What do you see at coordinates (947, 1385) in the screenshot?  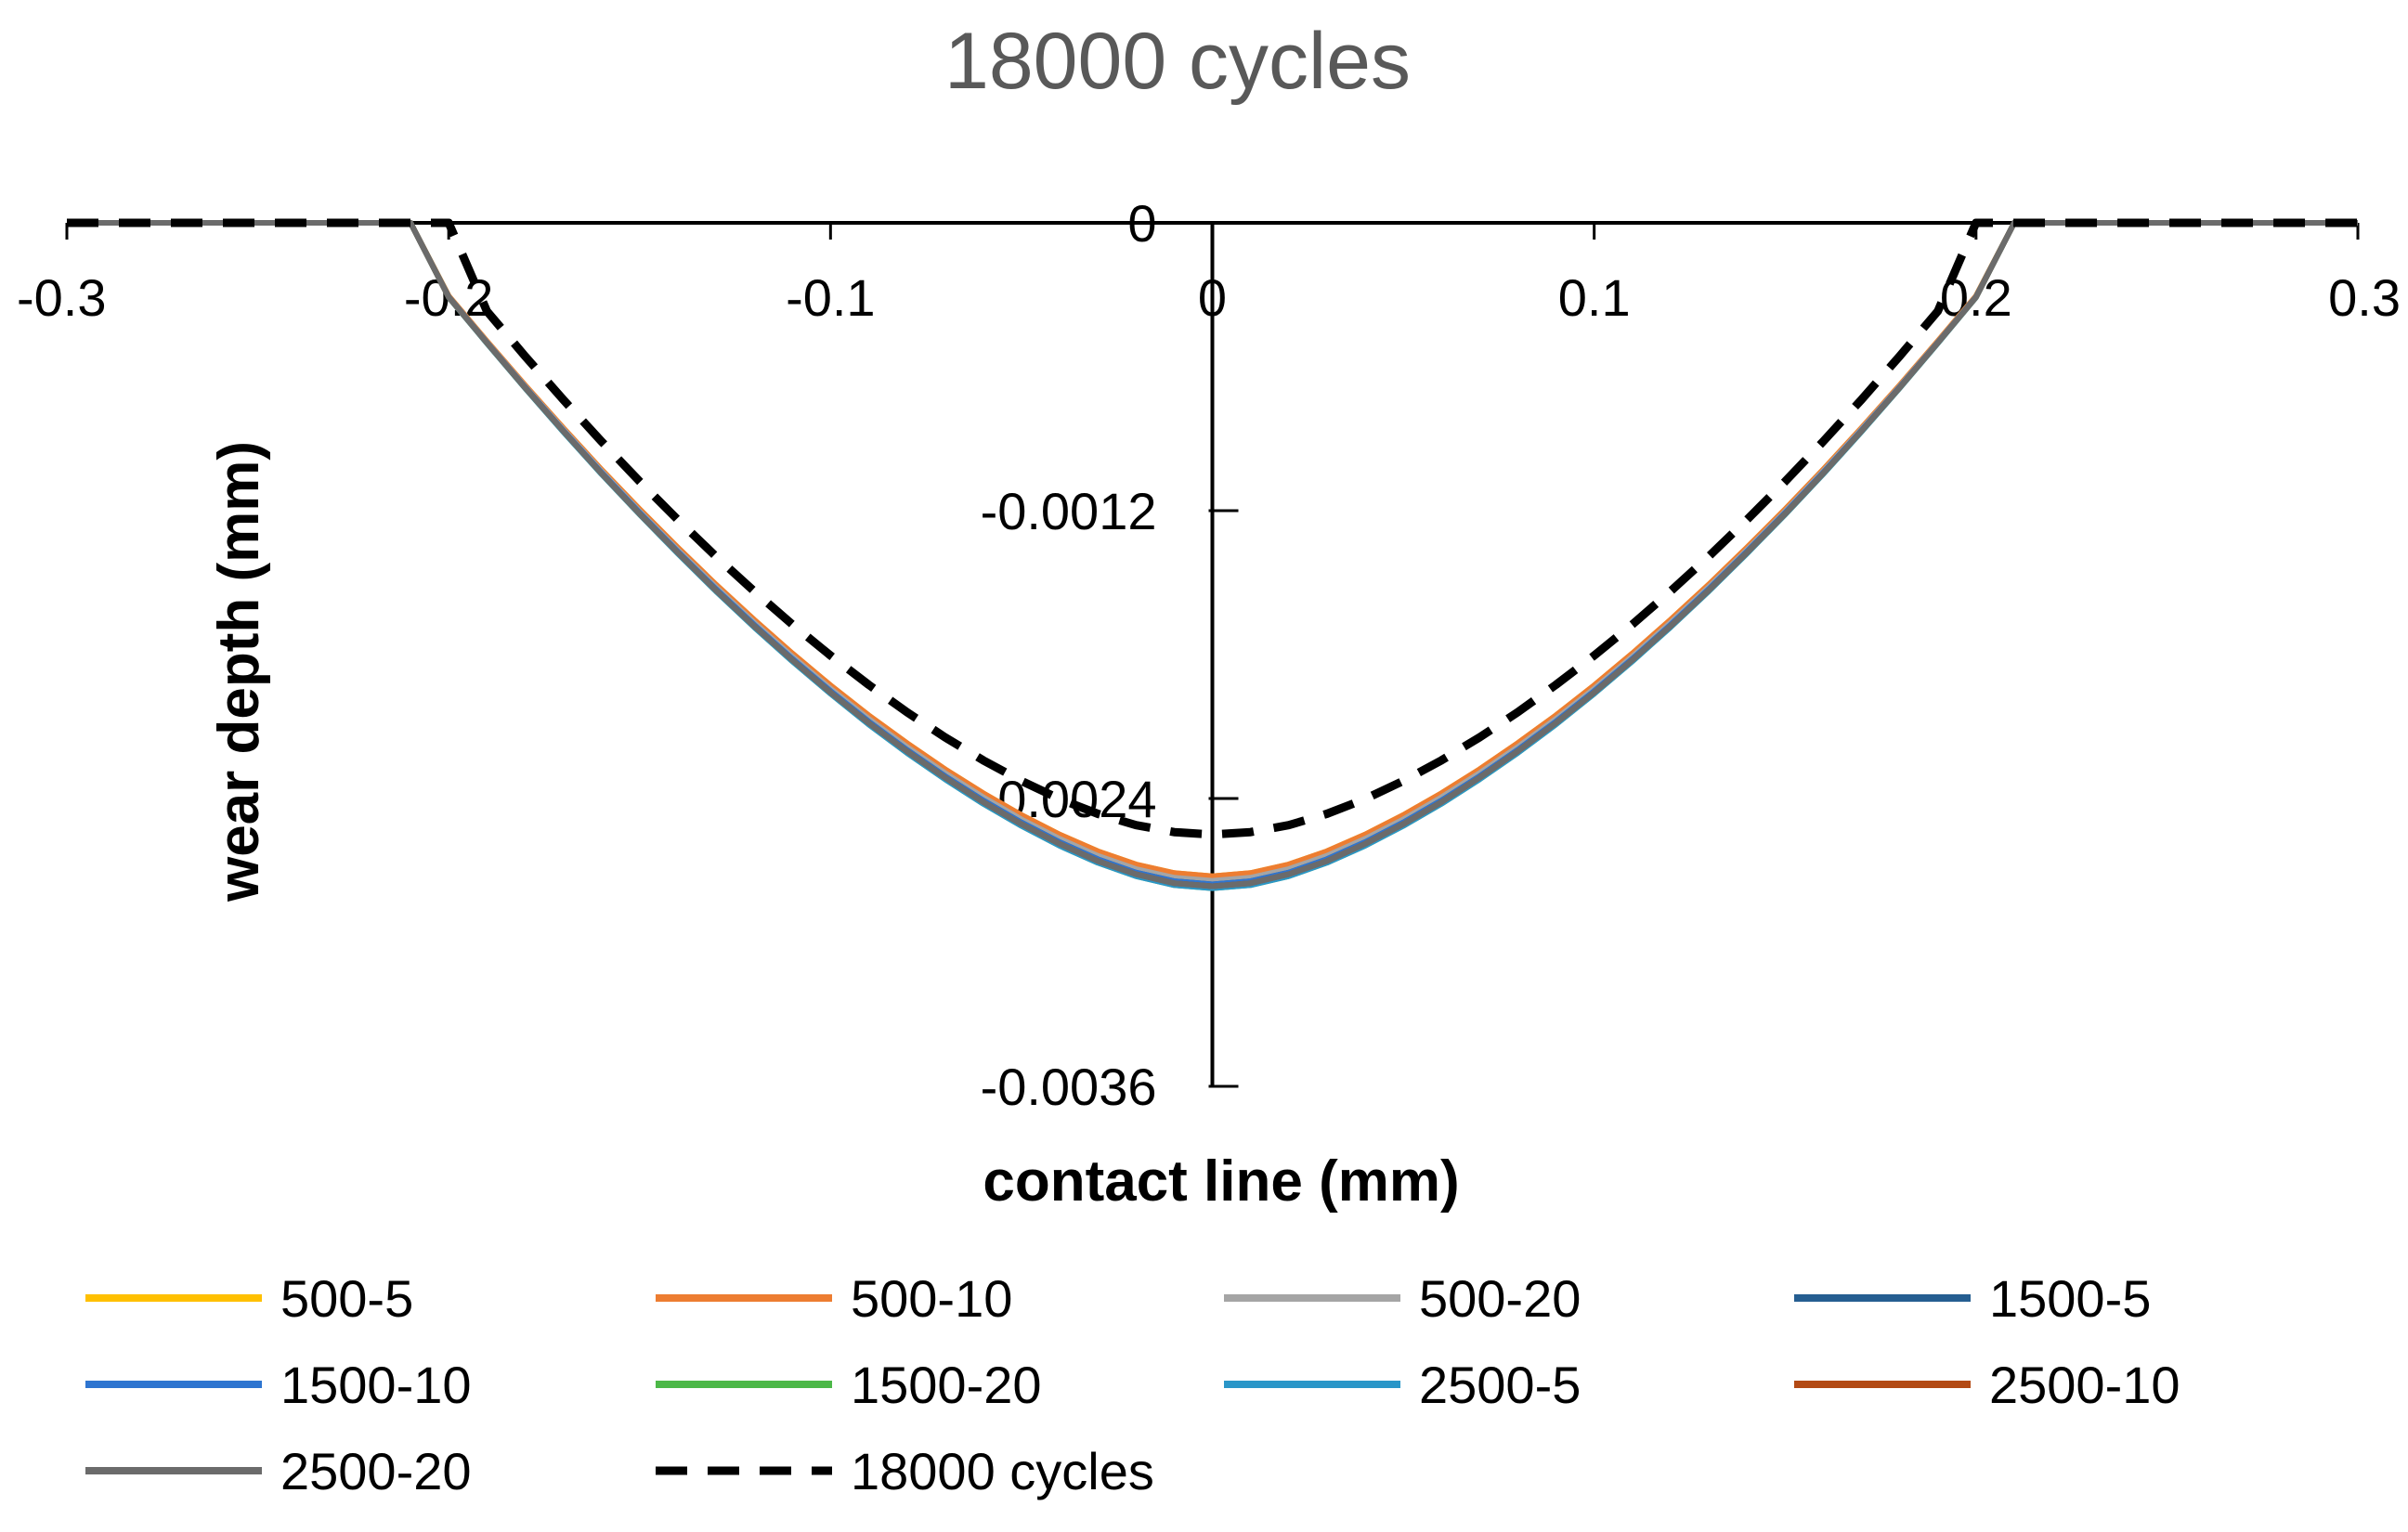 I see `legend-label: 1500-20` at bounding box center [947, 1385].